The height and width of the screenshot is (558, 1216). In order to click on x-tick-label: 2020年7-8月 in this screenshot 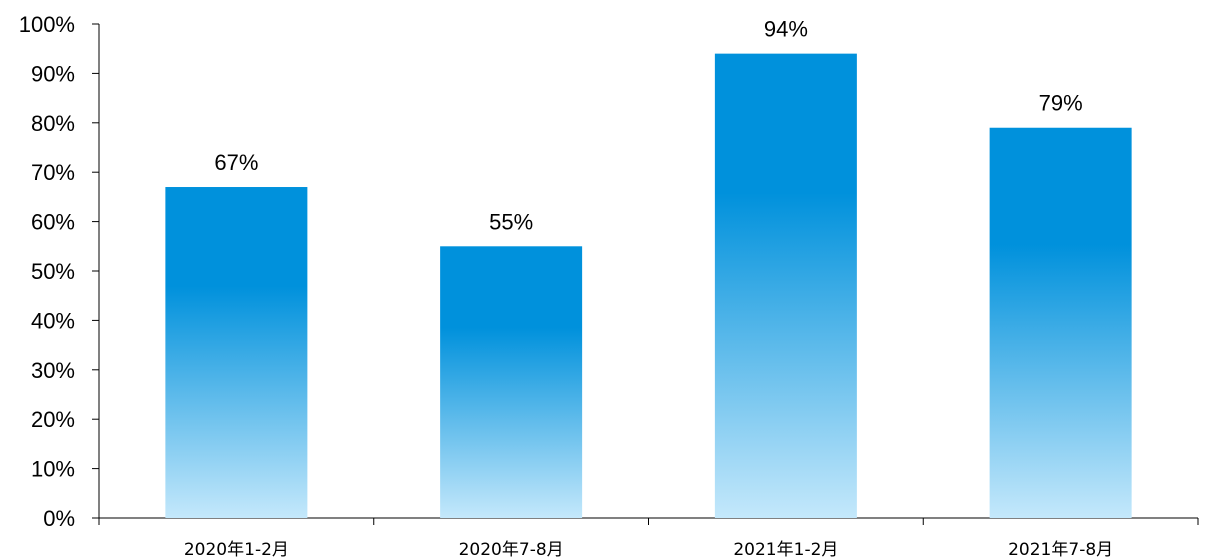, I will do `click(511, 549)`.